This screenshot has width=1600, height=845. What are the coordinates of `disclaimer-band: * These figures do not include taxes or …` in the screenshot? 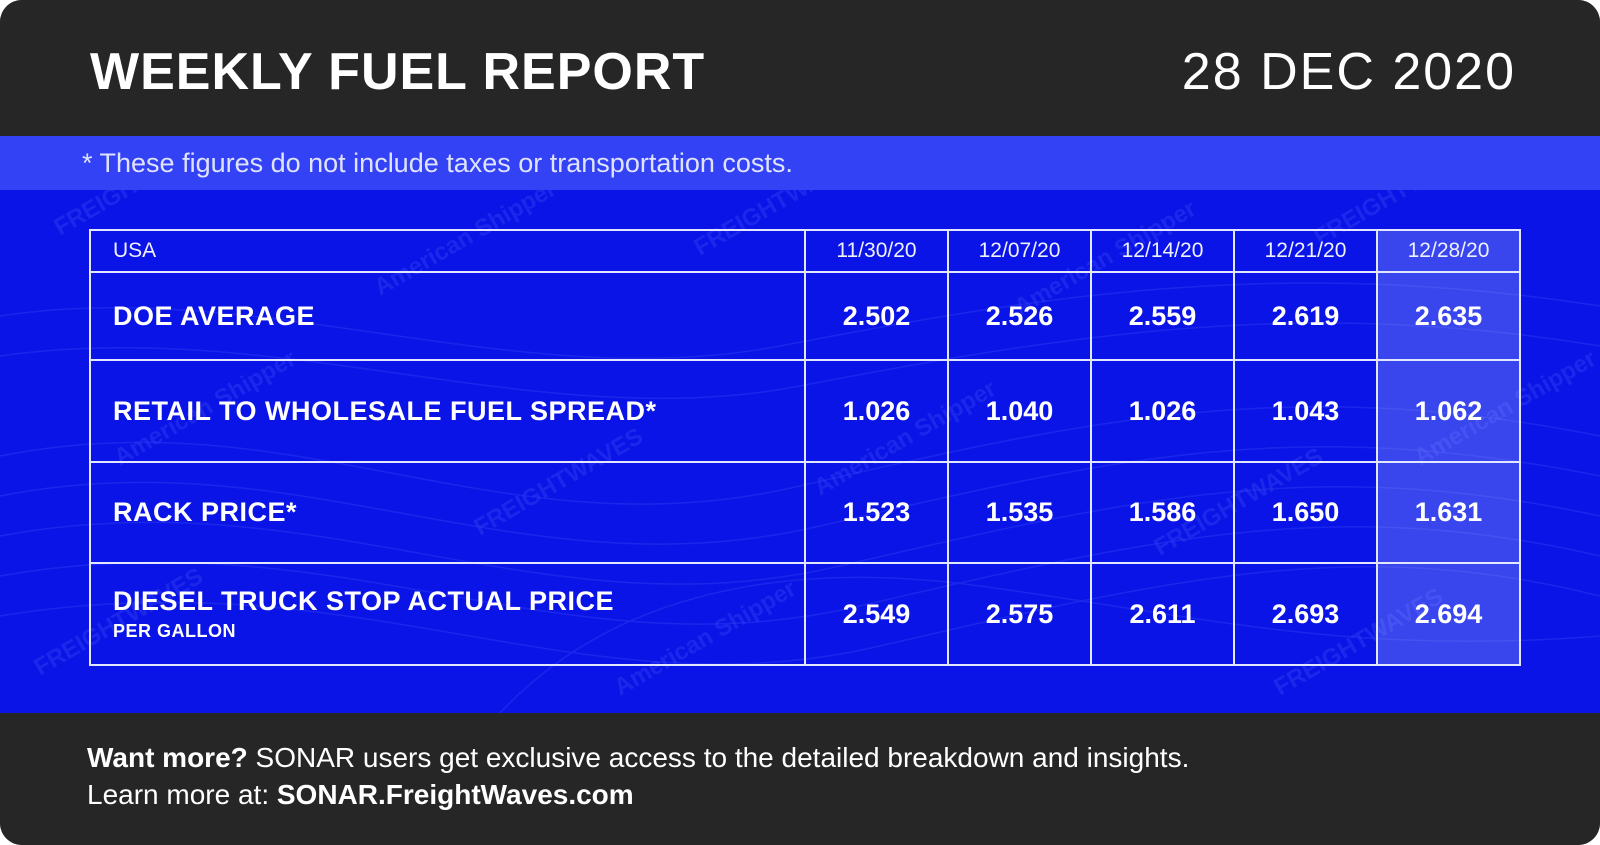 It's located at (800, 163).